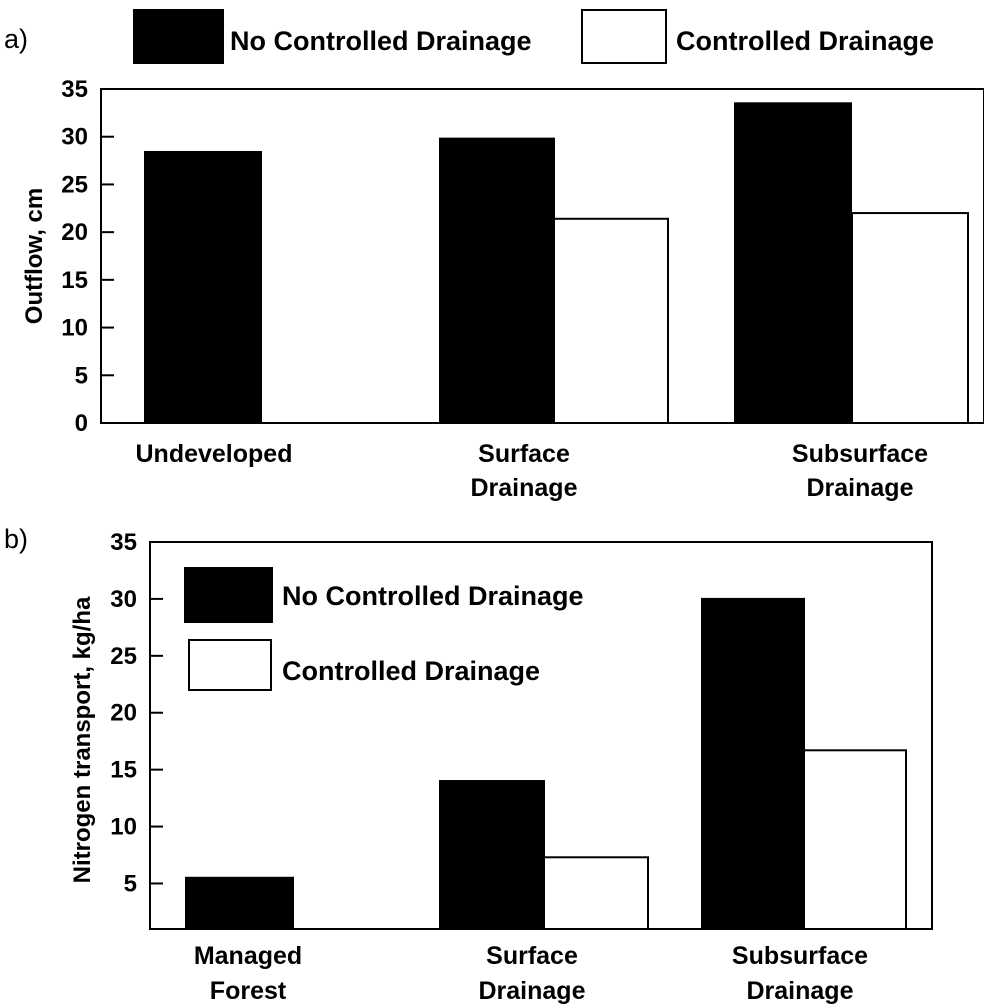 Image resolution: width=984 pixels, height=1004 pixels. What do you see at coordinates (381, 41) in the screenshot?
I see `panel-a-legend-label-no-controlled: No Controlled Drainage` at bounding box center [381, 41].